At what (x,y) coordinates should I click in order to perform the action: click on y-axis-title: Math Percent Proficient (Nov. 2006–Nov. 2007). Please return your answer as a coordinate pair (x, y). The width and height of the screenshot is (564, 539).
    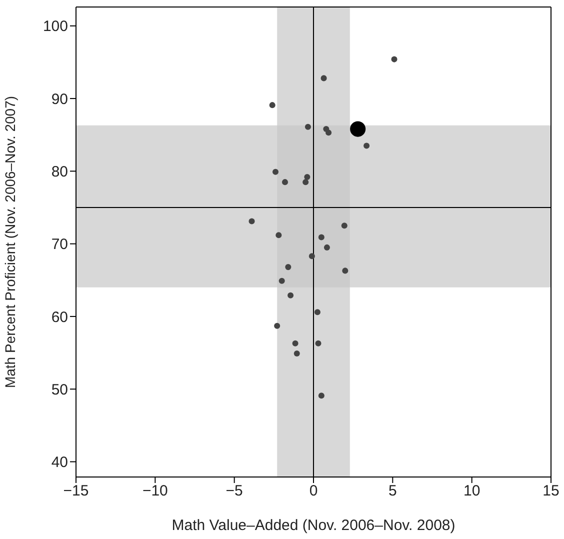
    Looking at the image, I should click on (10, 242).